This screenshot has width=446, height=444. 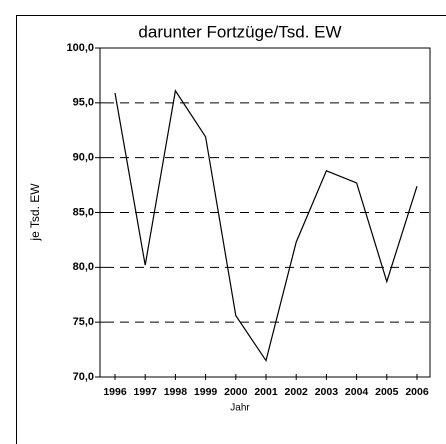 What do you see at coordinates (240, 408) in the screenshot?
I see `x-axis-label: Jahr` at bounding box center [240, 408].